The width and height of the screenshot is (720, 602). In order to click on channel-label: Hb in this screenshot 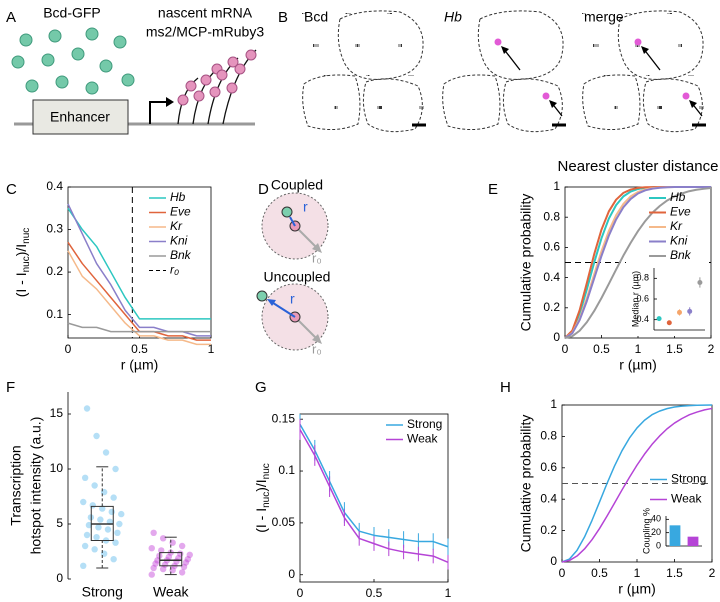, I will do `click(453, 17)`.